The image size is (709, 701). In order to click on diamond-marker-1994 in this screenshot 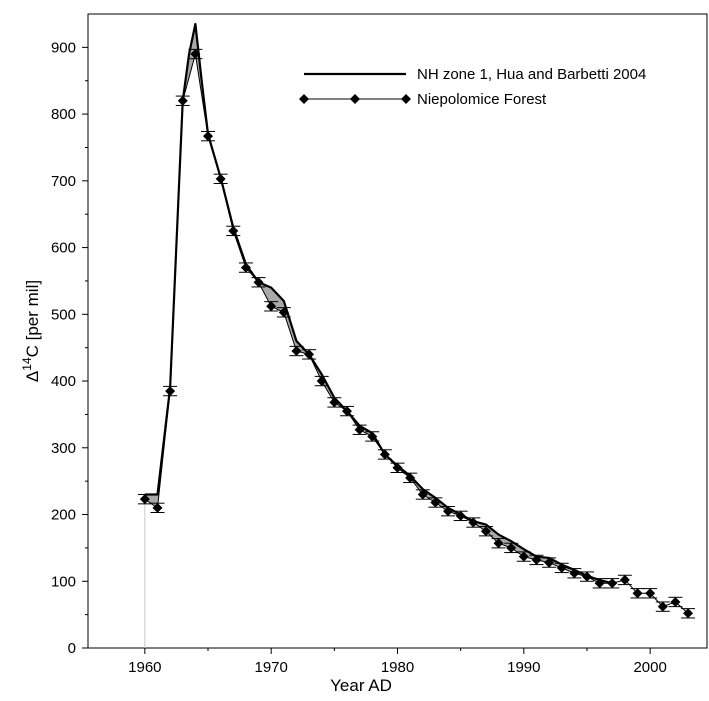, I will do `click(574, 573)`.